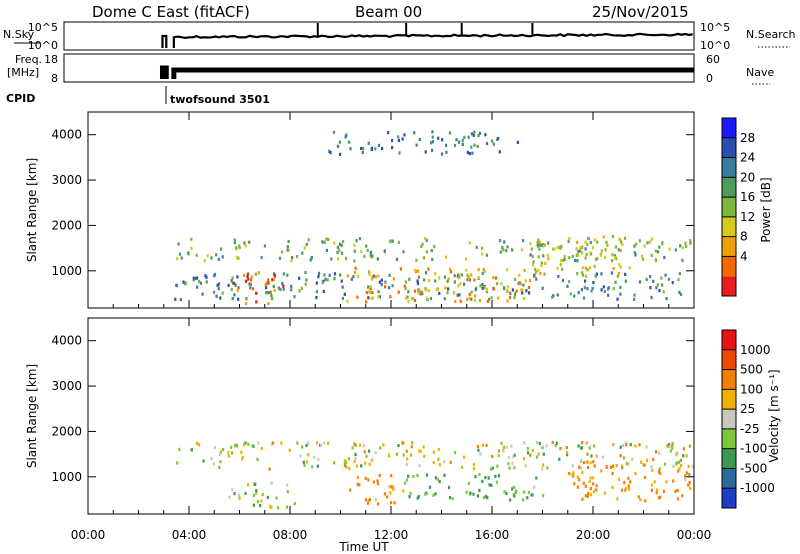 This screenshot has width=800, height=554. Describe the element at coordinates (694, 535) in the screenshot. I see `xtick-label-6: 00:00` at that location.